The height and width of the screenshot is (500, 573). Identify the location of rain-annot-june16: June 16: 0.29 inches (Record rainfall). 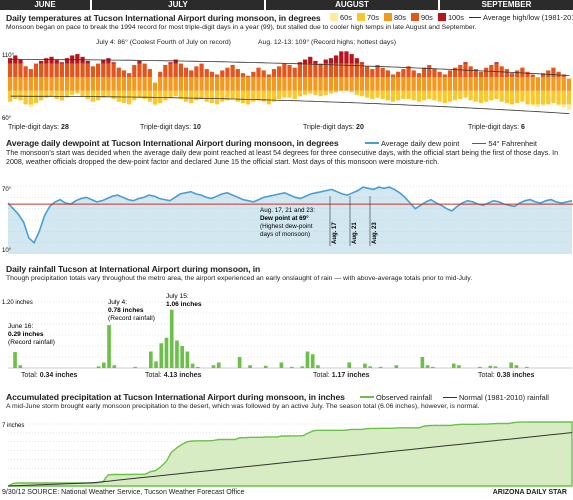
(31, 334).